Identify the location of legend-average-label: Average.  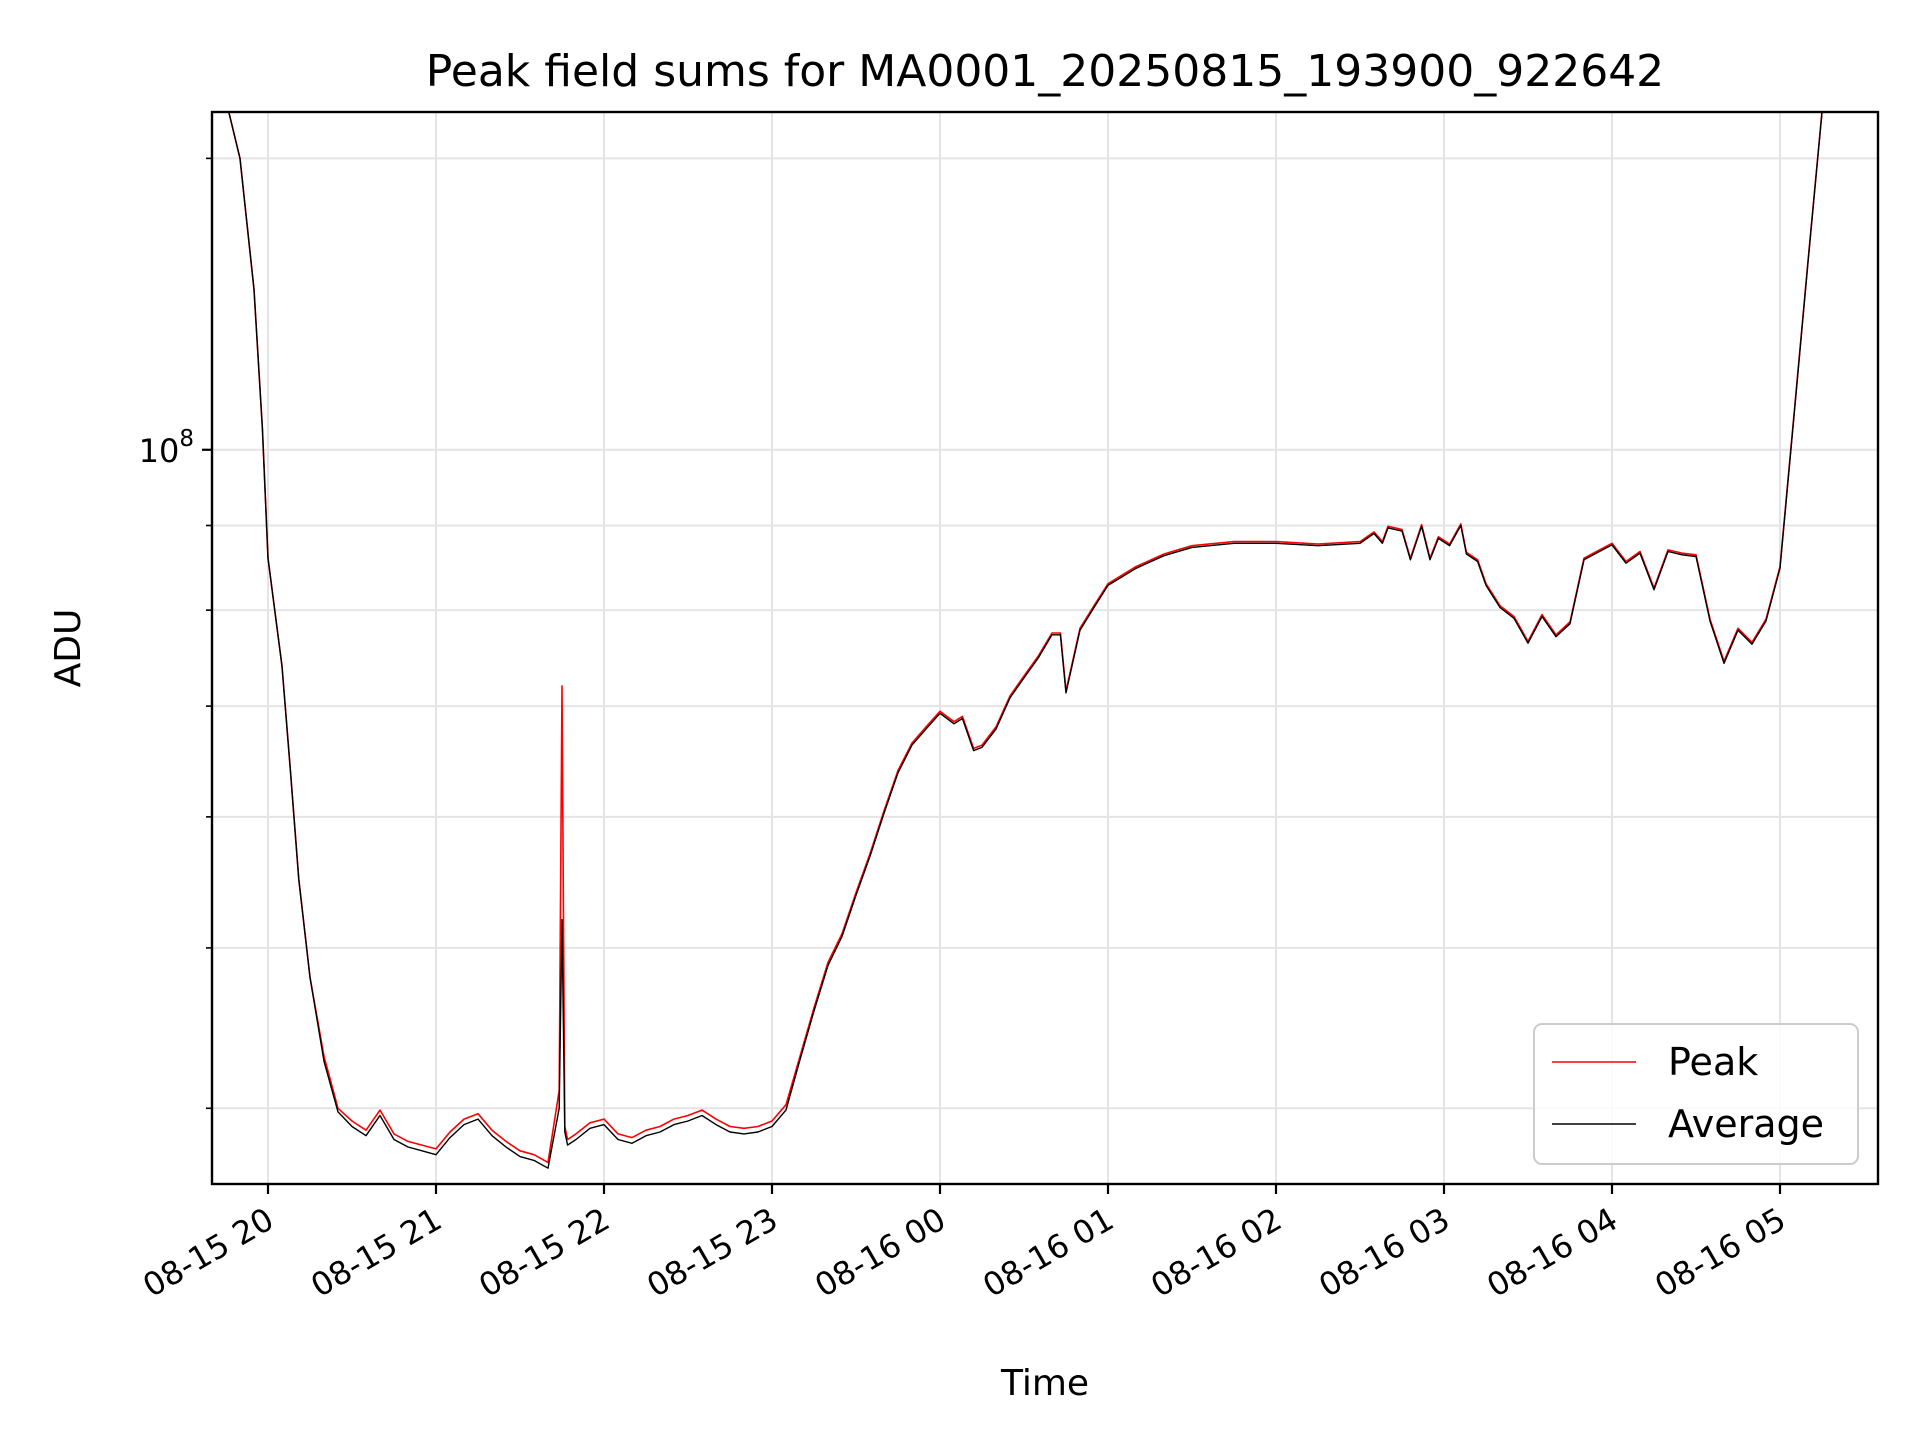
(1746, 1124).